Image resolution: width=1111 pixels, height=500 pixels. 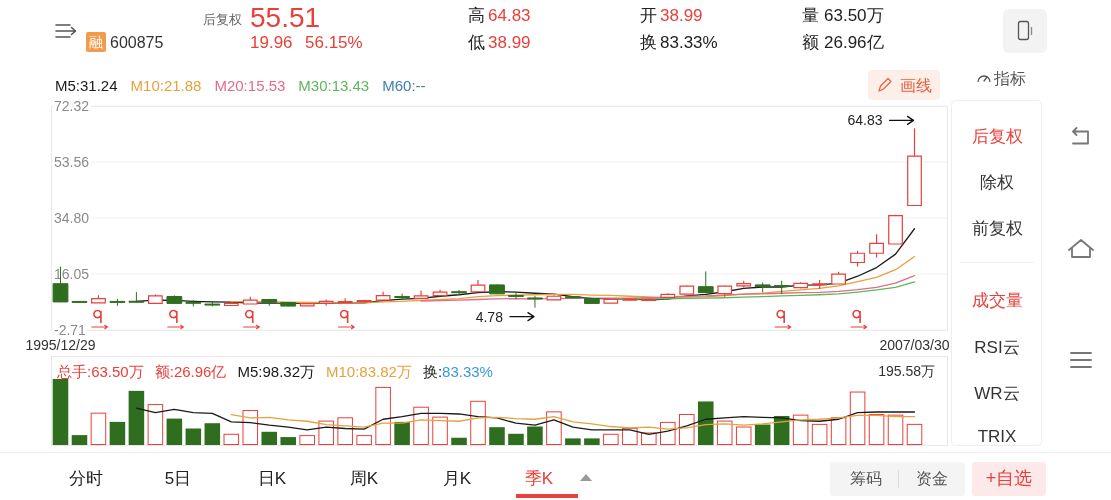 What do you see at coordinates (997, 393) in the screenshot?
I see `text: WR云` at bounding box center [997, 393].